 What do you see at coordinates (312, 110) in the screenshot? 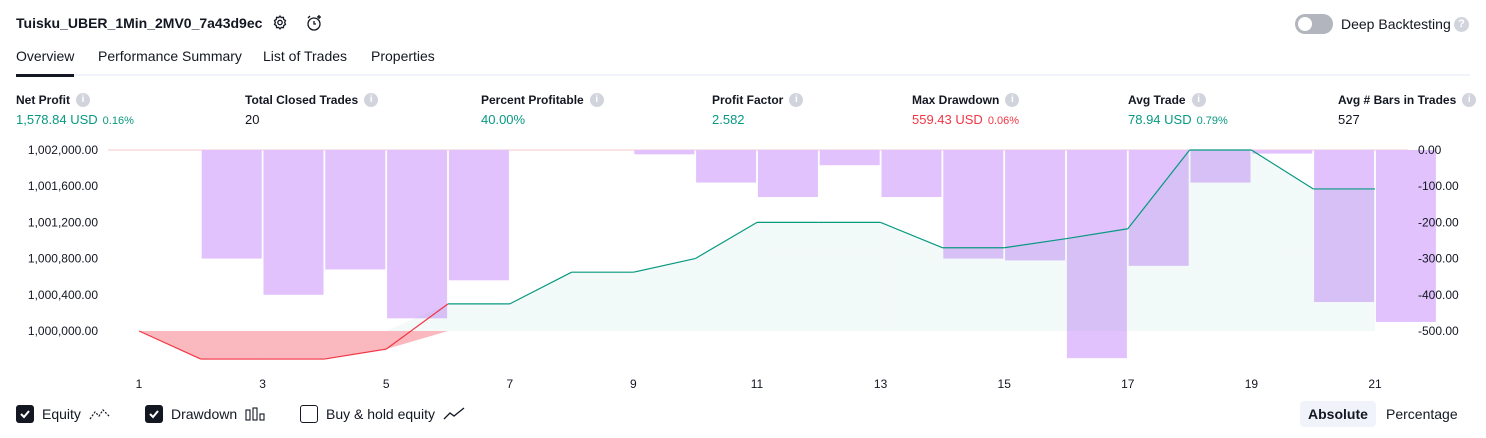
I see `metric-total-closed-trades: Total Closed Trades i 20` at bounding box center [312, 110].